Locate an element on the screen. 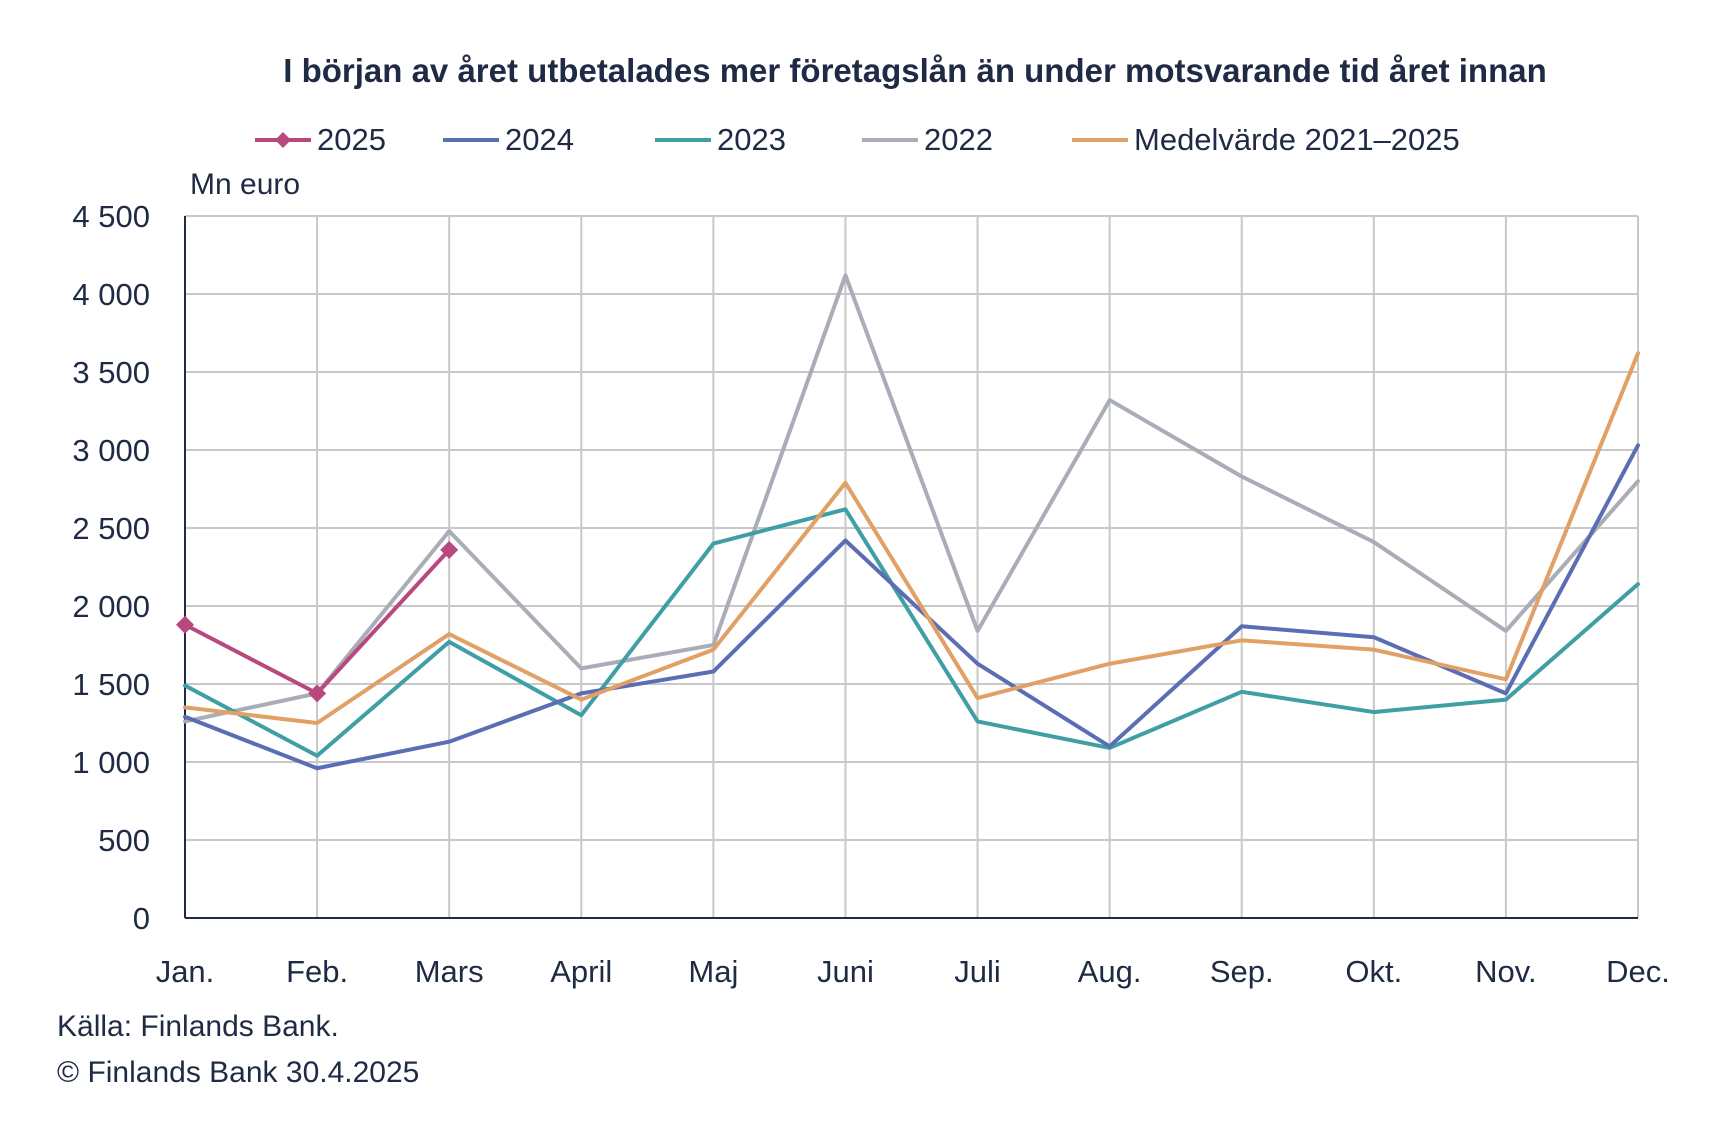  legend-swatch-2024 is located at coordinates (471, 140).